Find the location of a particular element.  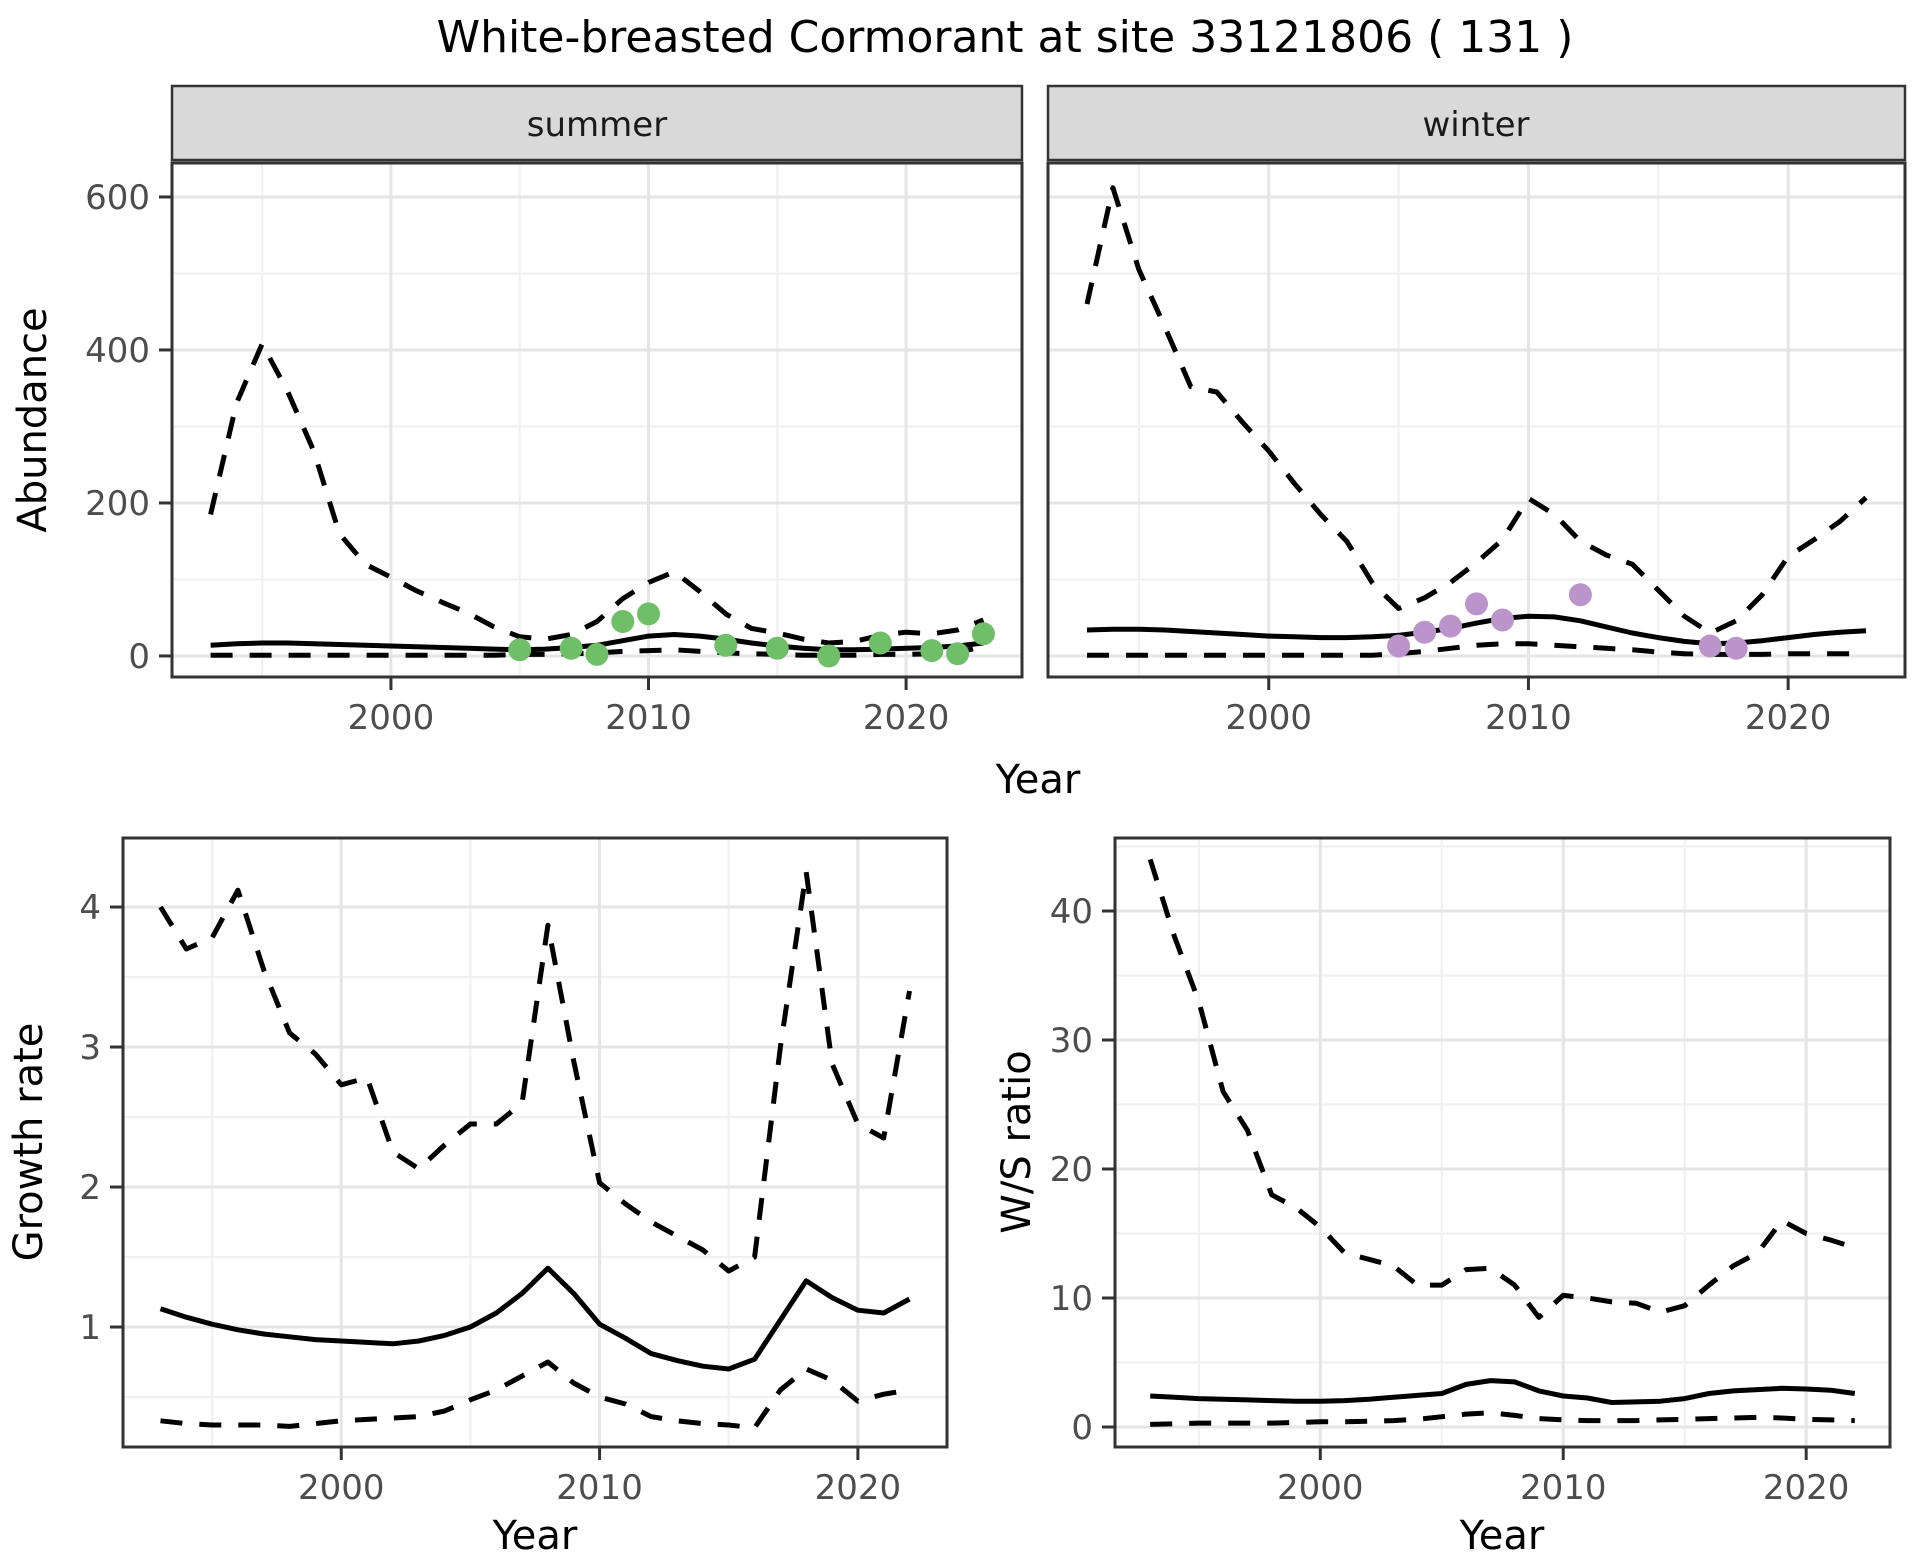

y-tick-label: 2 is located at coordinates (90, 1188).